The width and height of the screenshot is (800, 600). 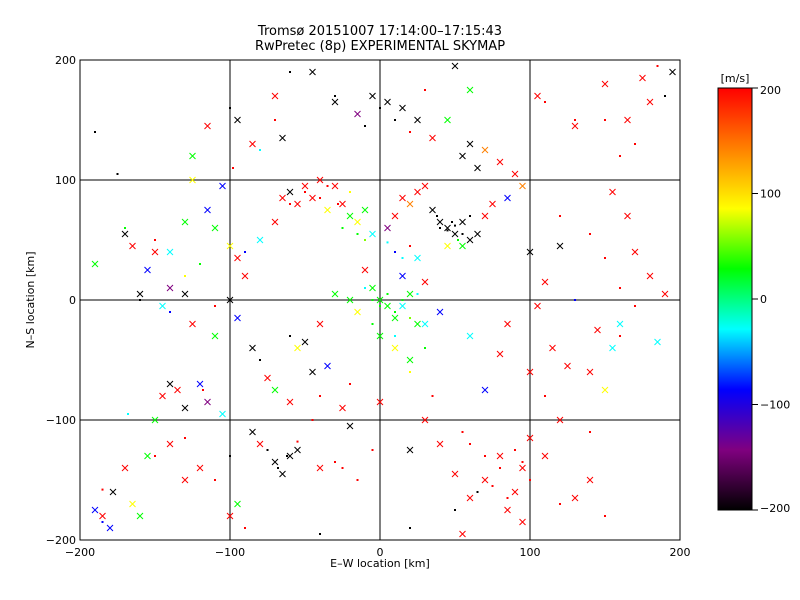 I want to click on x-tick-label: 0, so click(x=380, y=552).